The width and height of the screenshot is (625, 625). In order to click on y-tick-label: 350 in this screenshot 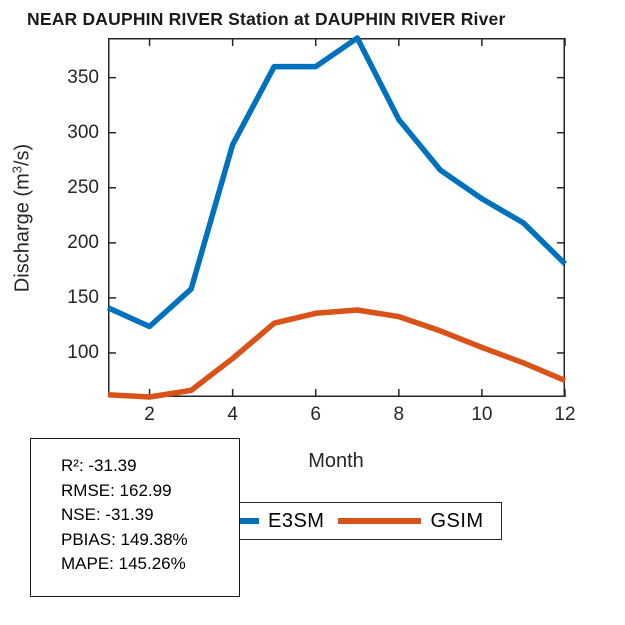, I will do `click(83, 77)`.